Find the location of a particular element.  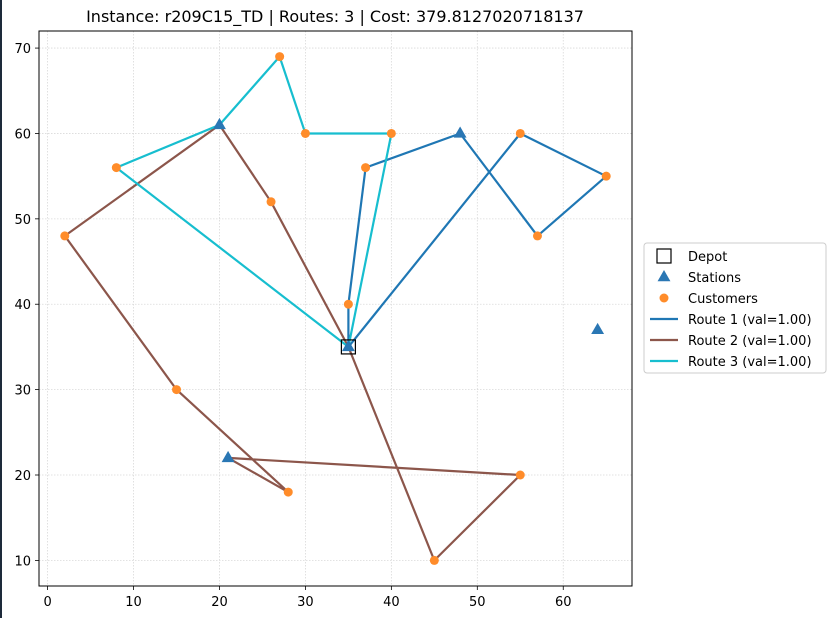

depot-point is located at coordinates (348, 347).